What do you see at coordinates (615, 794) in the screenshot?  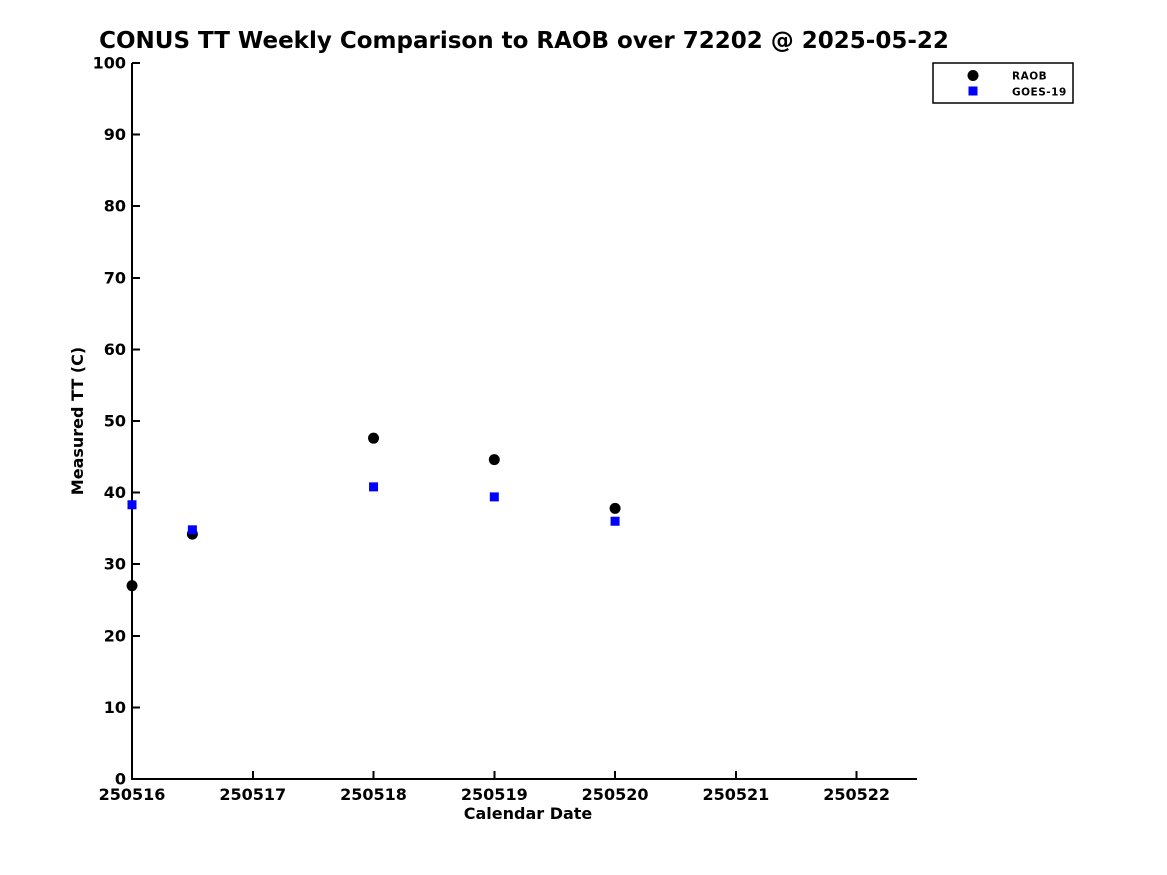 I see `x-tick-label: 250520` at bounding box center [615, 794].